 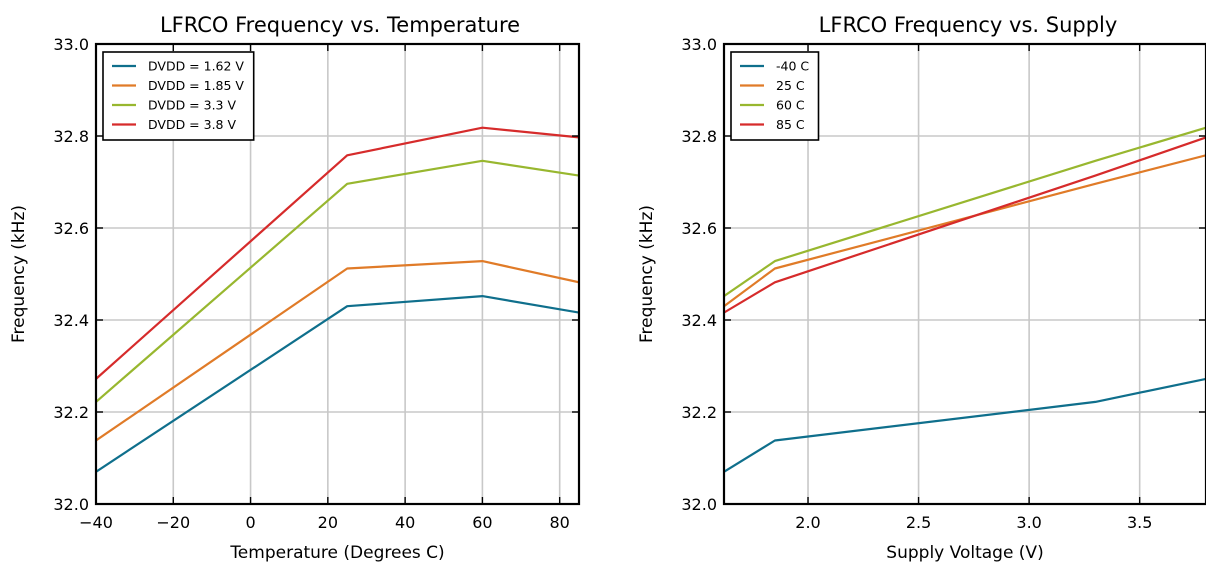 I want to click on x-tick-label: 20, so click(x=328, y=522).